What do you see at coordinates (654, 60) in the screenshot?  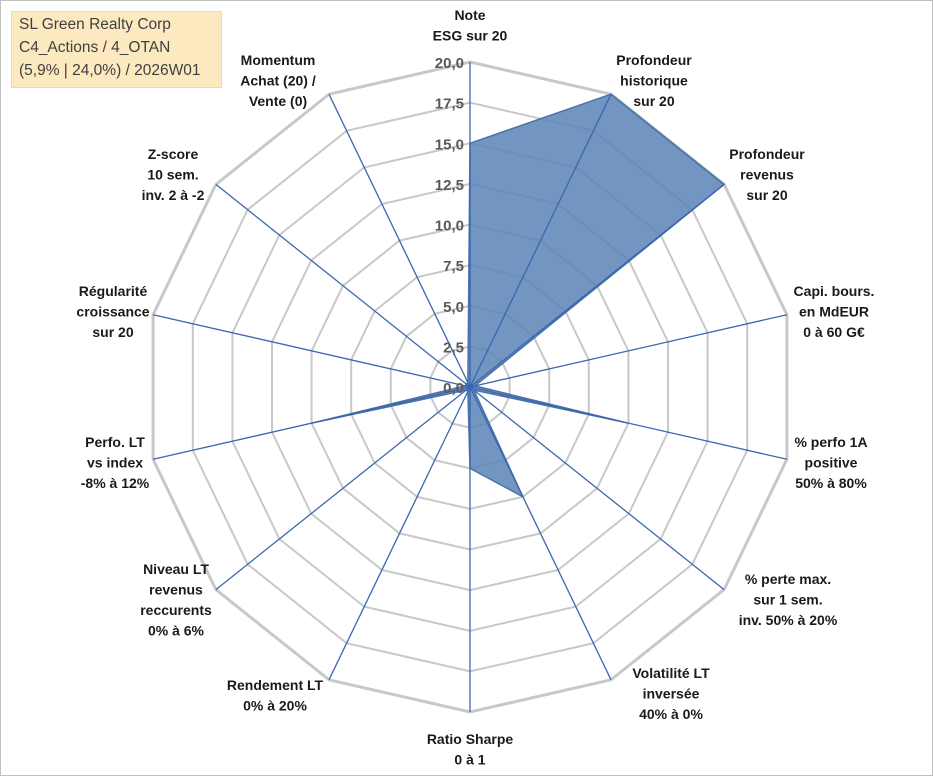 I see `axis-label-1-line-0: Profondeur` at bounding box center [654, 60].